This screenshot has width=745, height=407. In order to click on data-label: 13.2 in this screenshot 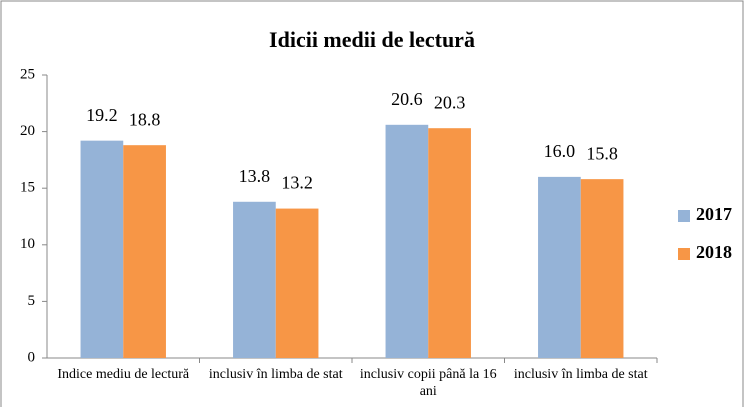, I will do `click(297, 183)`.